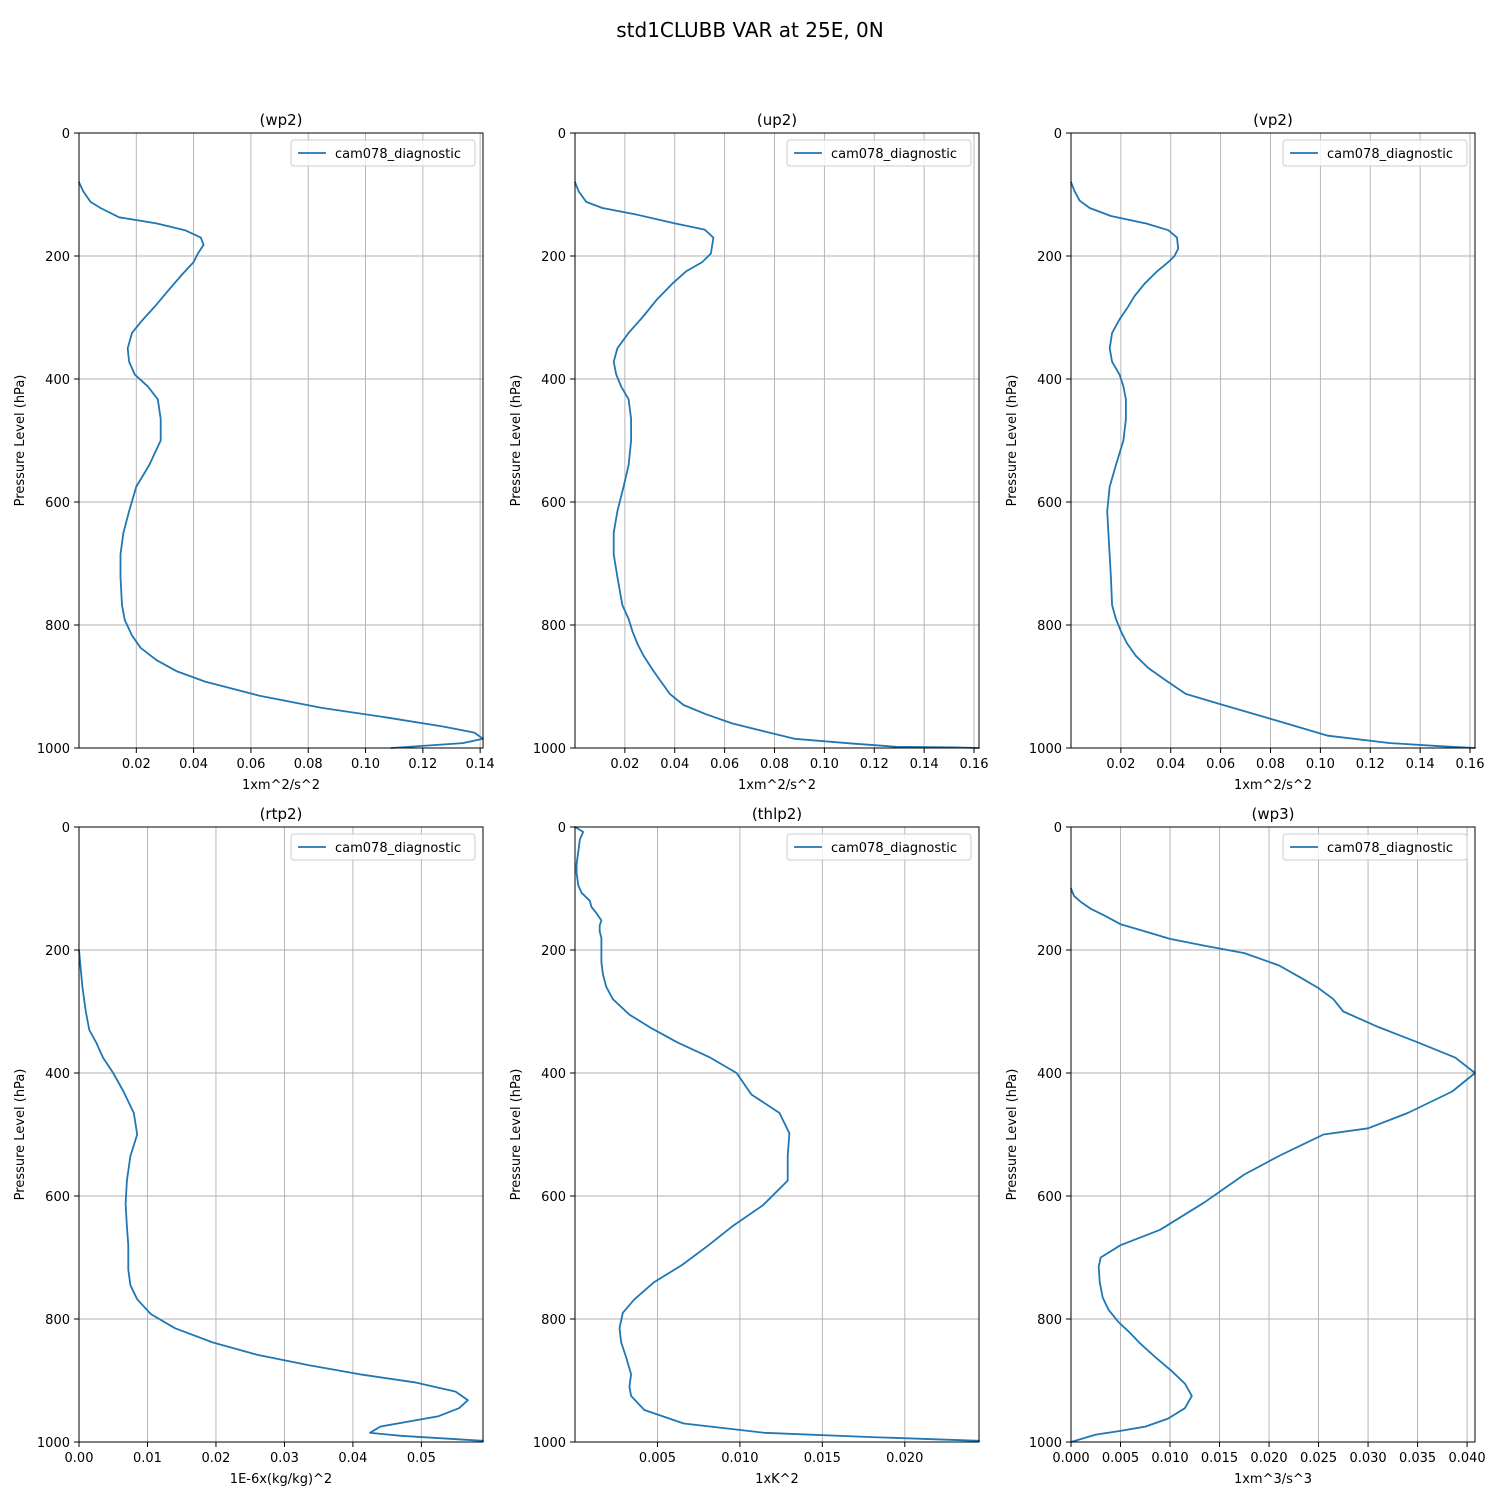 The image size is (1500, 1500). What do you see at coordinates (1070, 1458) in the screenshot?
I see `x-tick-label: 0.000` at bounding box center [1070, 1458].